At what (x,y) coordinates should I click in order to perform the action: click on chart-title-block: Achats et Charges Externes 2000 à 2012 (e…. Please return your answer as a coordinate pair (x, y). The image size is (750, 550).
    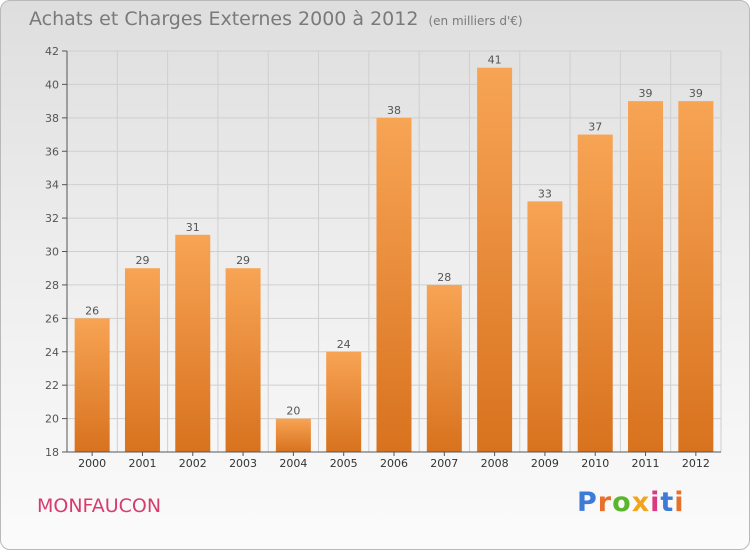
    Looking at the image, I should click on (276, 19).